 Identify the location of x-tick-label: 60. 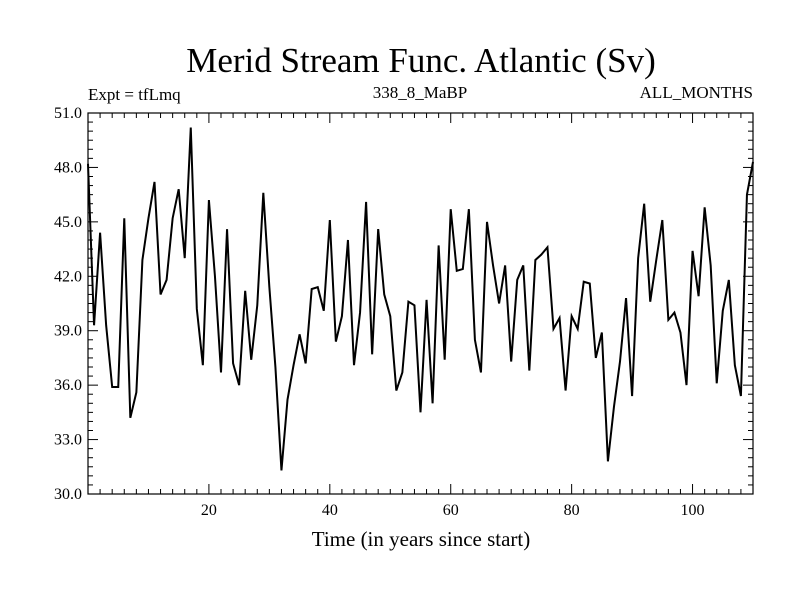
(451, 510).